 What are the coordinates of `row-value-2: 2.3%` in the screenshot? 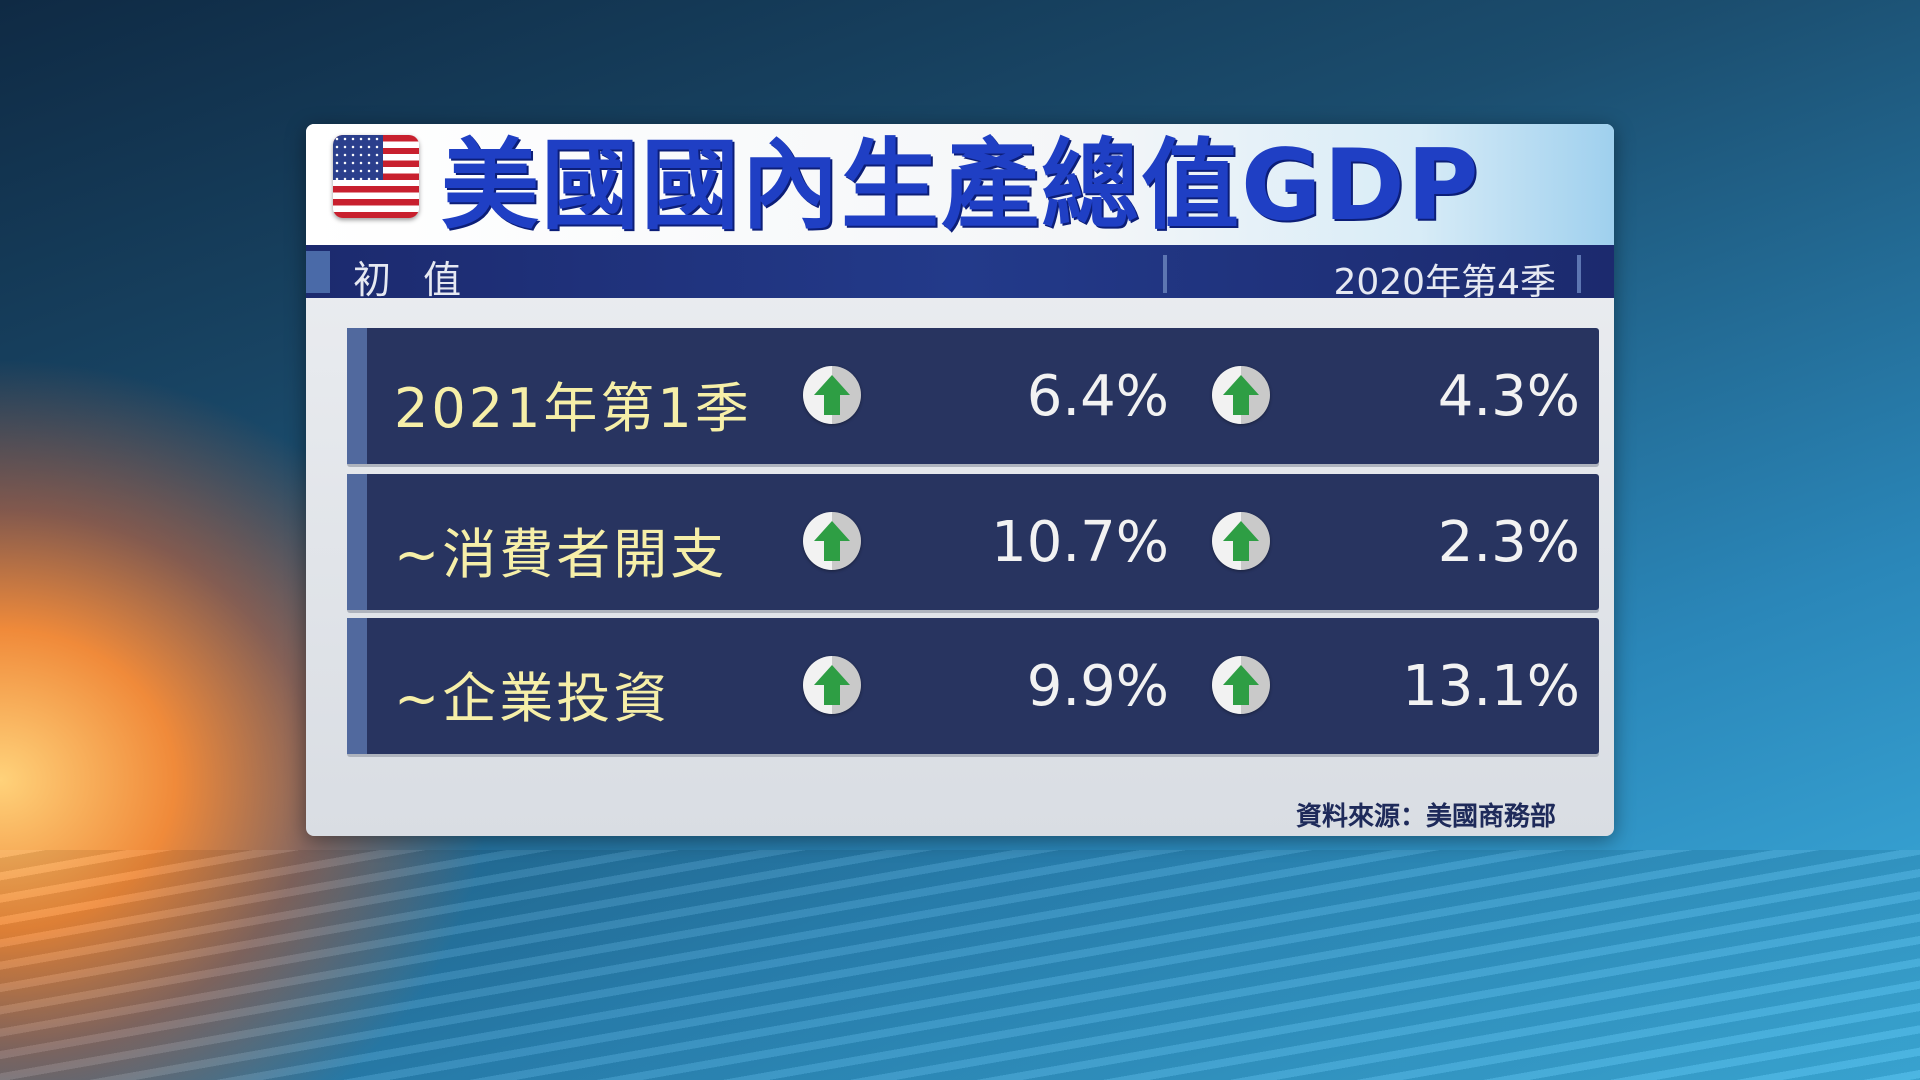 It's located at (1508, 542).